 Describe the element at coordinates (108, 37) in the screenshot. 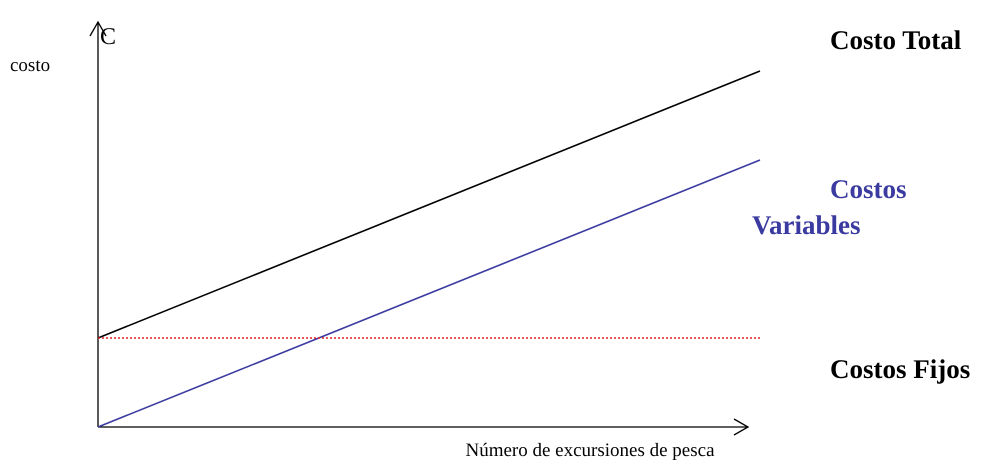

I see `text: C` at that location.